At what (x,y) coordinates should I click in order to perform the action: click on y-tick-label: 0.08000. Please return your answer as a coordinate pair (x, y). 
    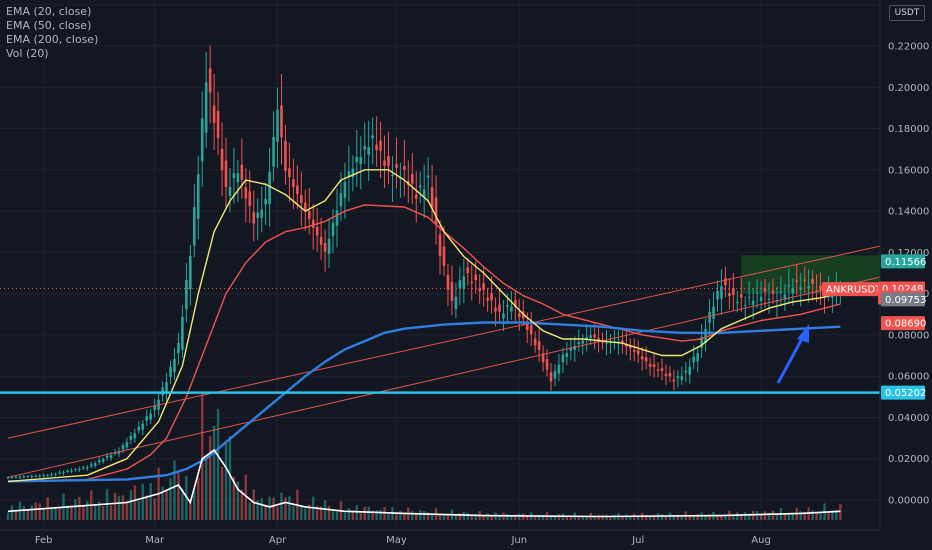
    Looking at the image, I should click on (908, 335).